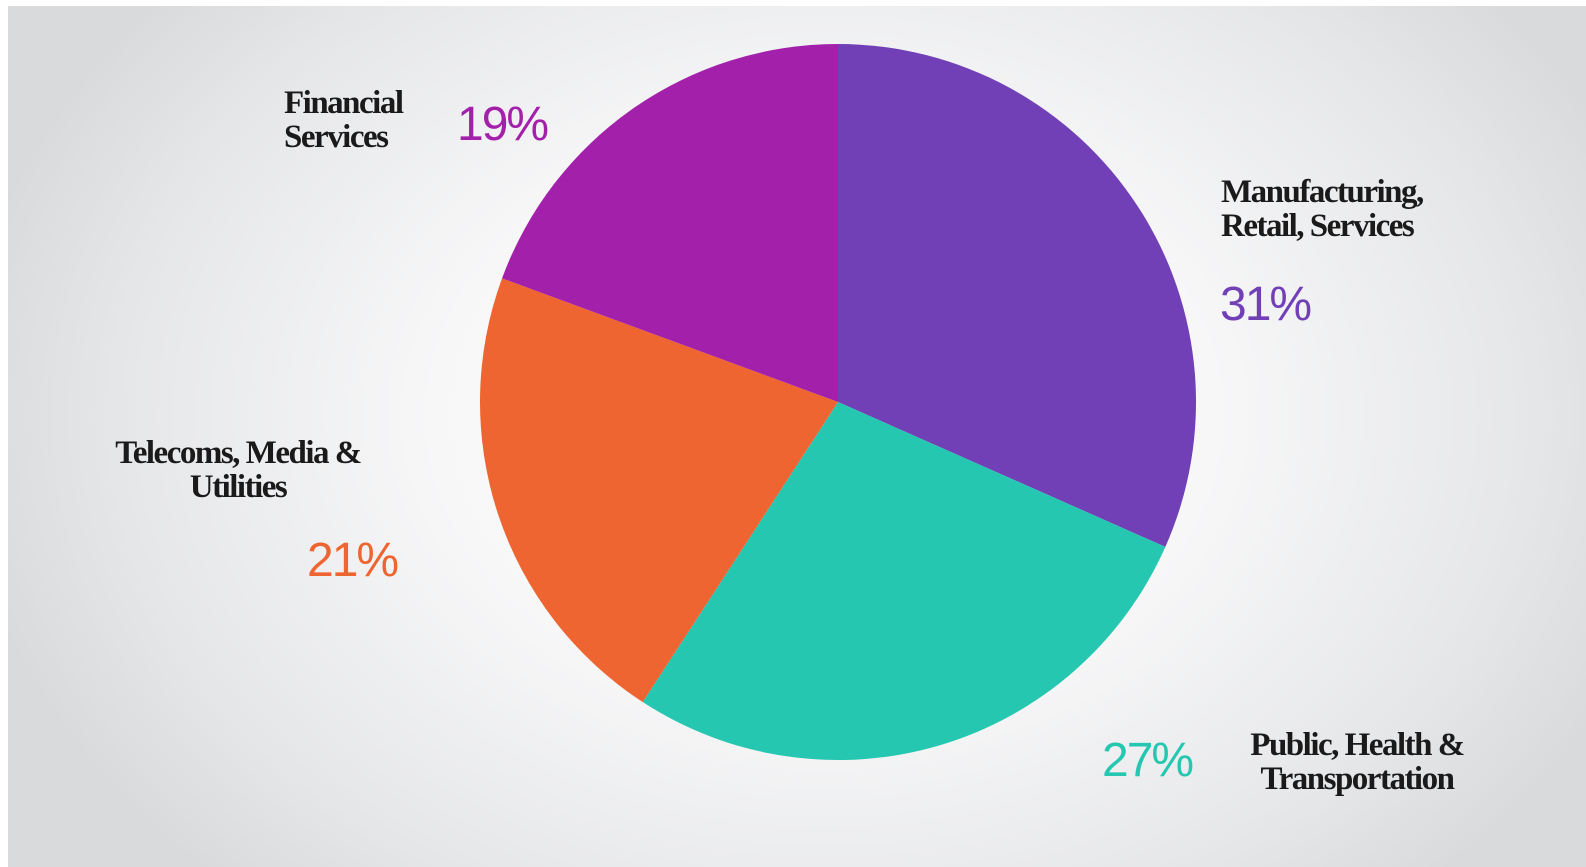 This screenshot has height=867, width=1586. Describe the element at coordinates (1266, 304) in the screenshot. I see `slice-value-manufacturing-retail-services: 31%` at that location.